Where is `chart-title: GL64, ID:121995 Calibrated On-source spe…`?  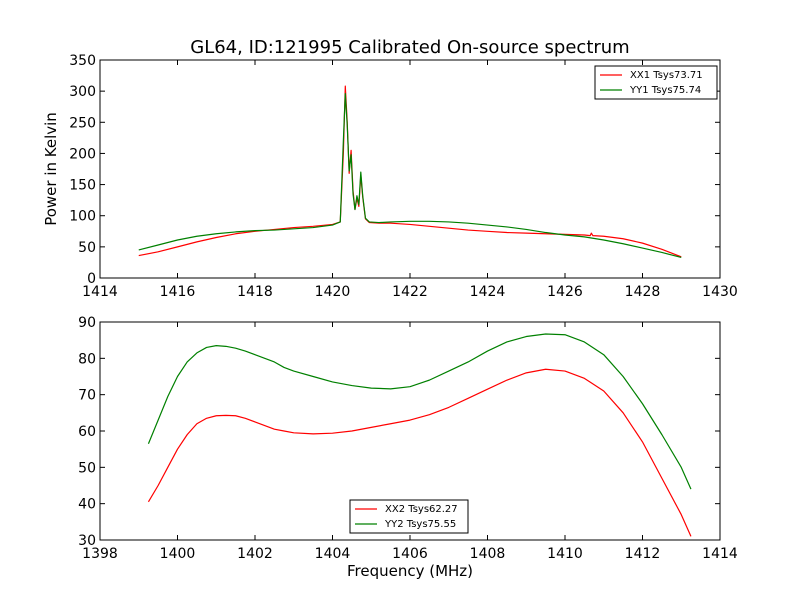 chart-title: GL64, ID:121995 Calibrated On-source spe… is located at coordinates (409, 47).